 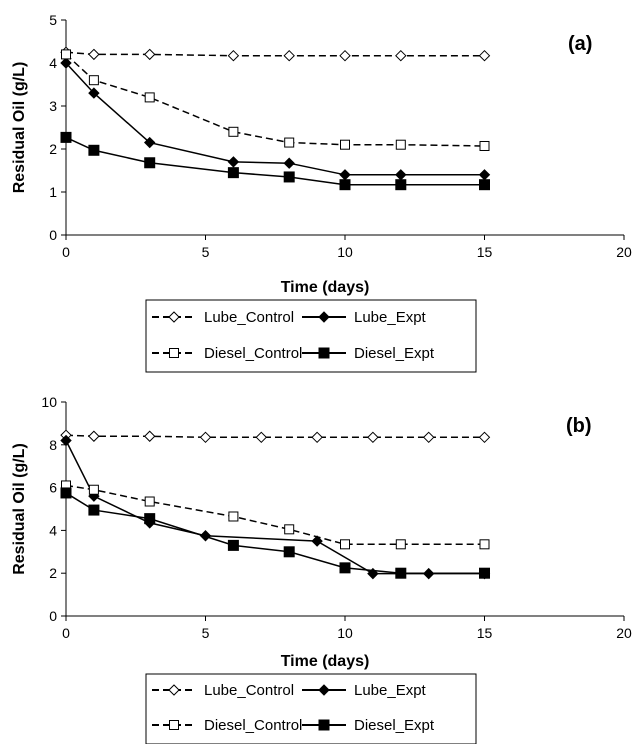 What do you see at coordinates (275, 533) in the screenshot?
I see `series-line-diesel-expt` at bounding box center [275, 533].